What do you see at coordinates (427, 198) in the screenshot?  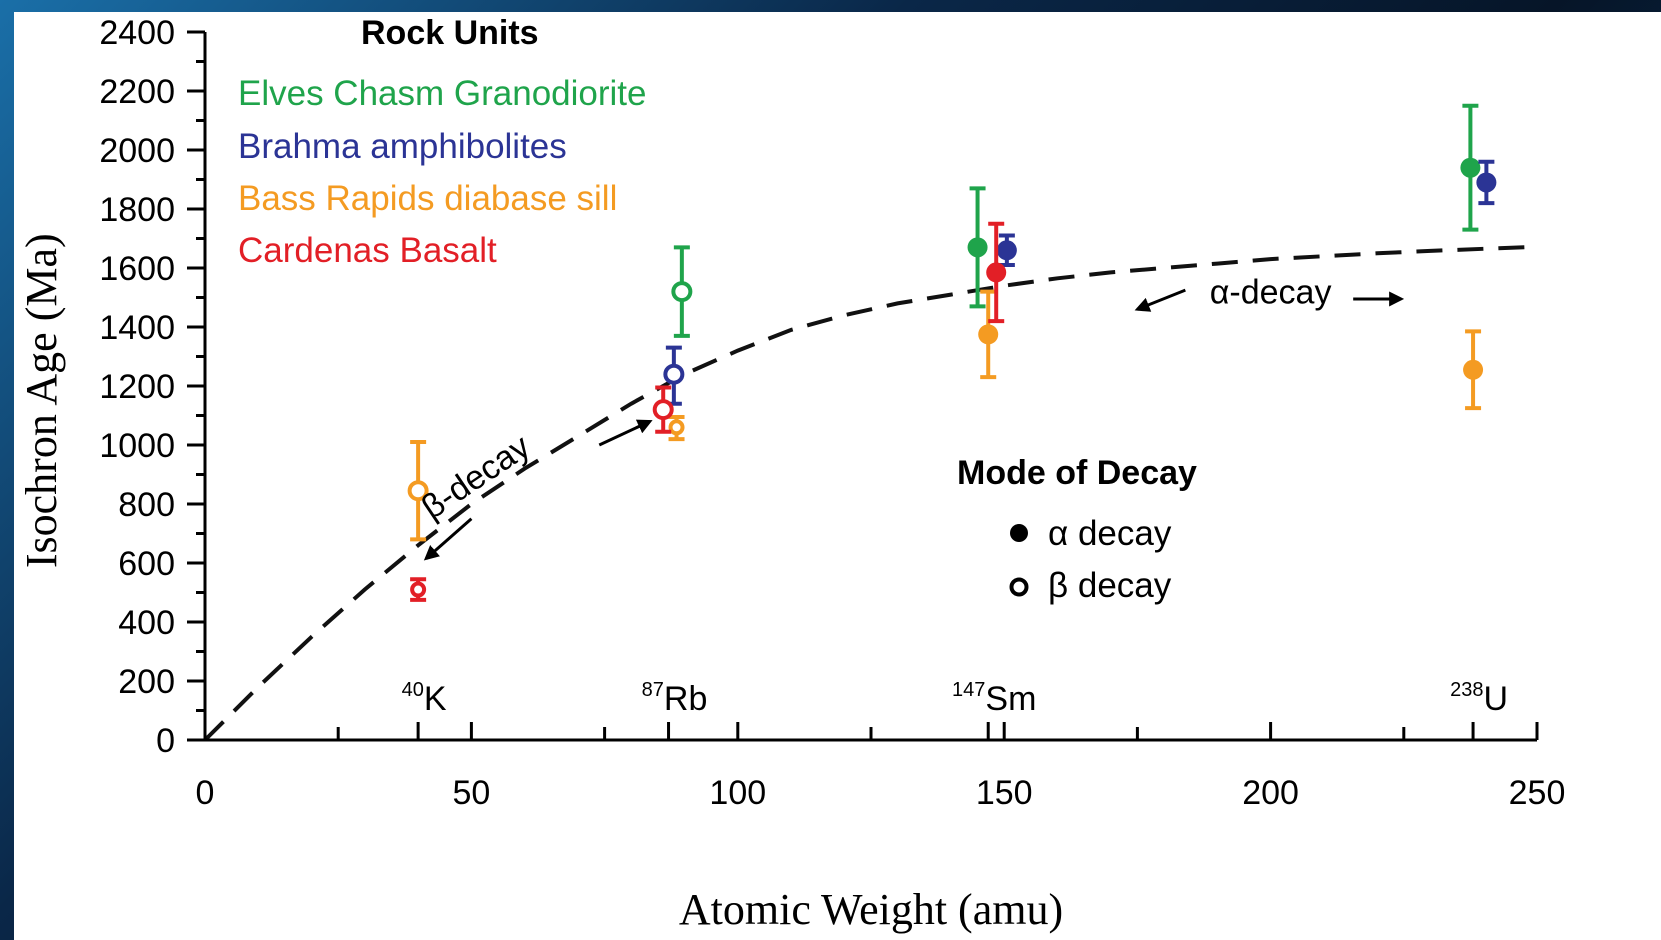 I see `legend-item-bass-rapids: Bass Rapids diabase sill` at bounding box center [427, 198].